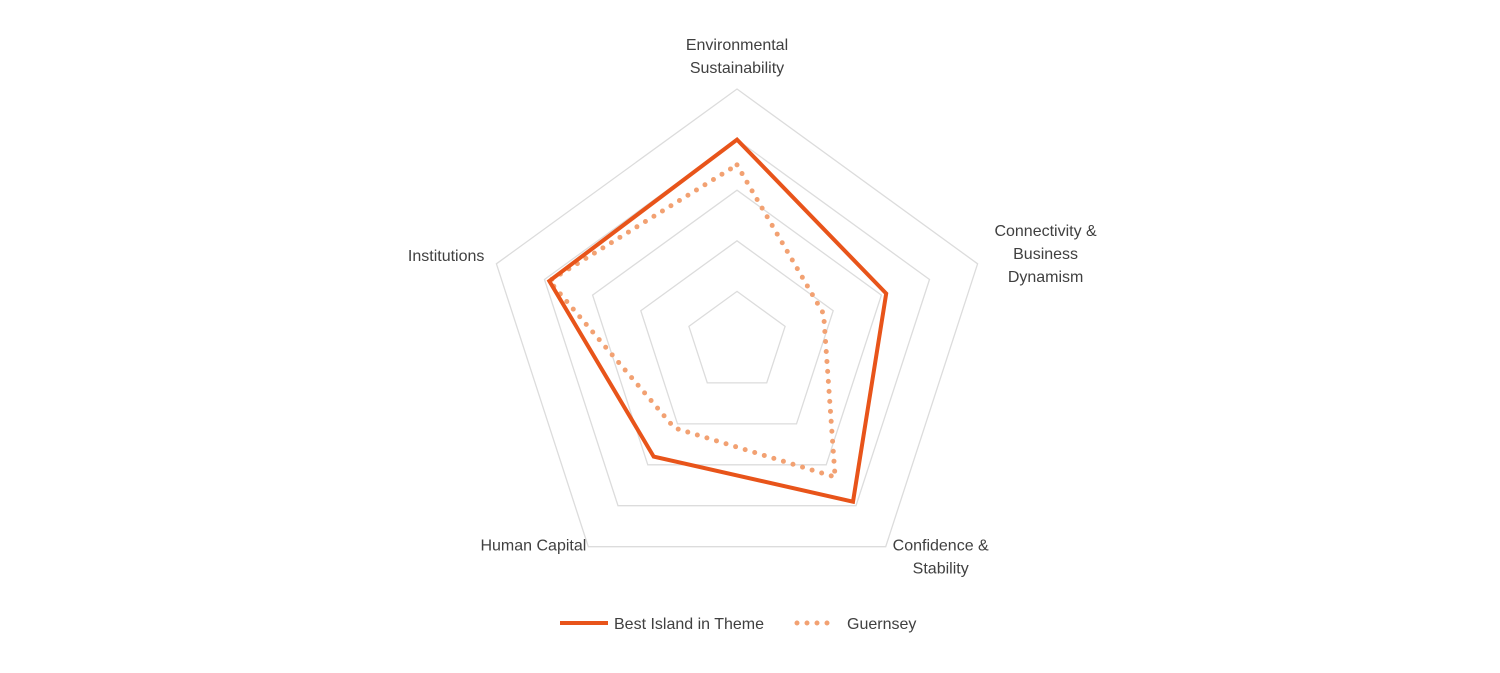  I want to click on axis-label-line: Environmental, so click(737, 45).